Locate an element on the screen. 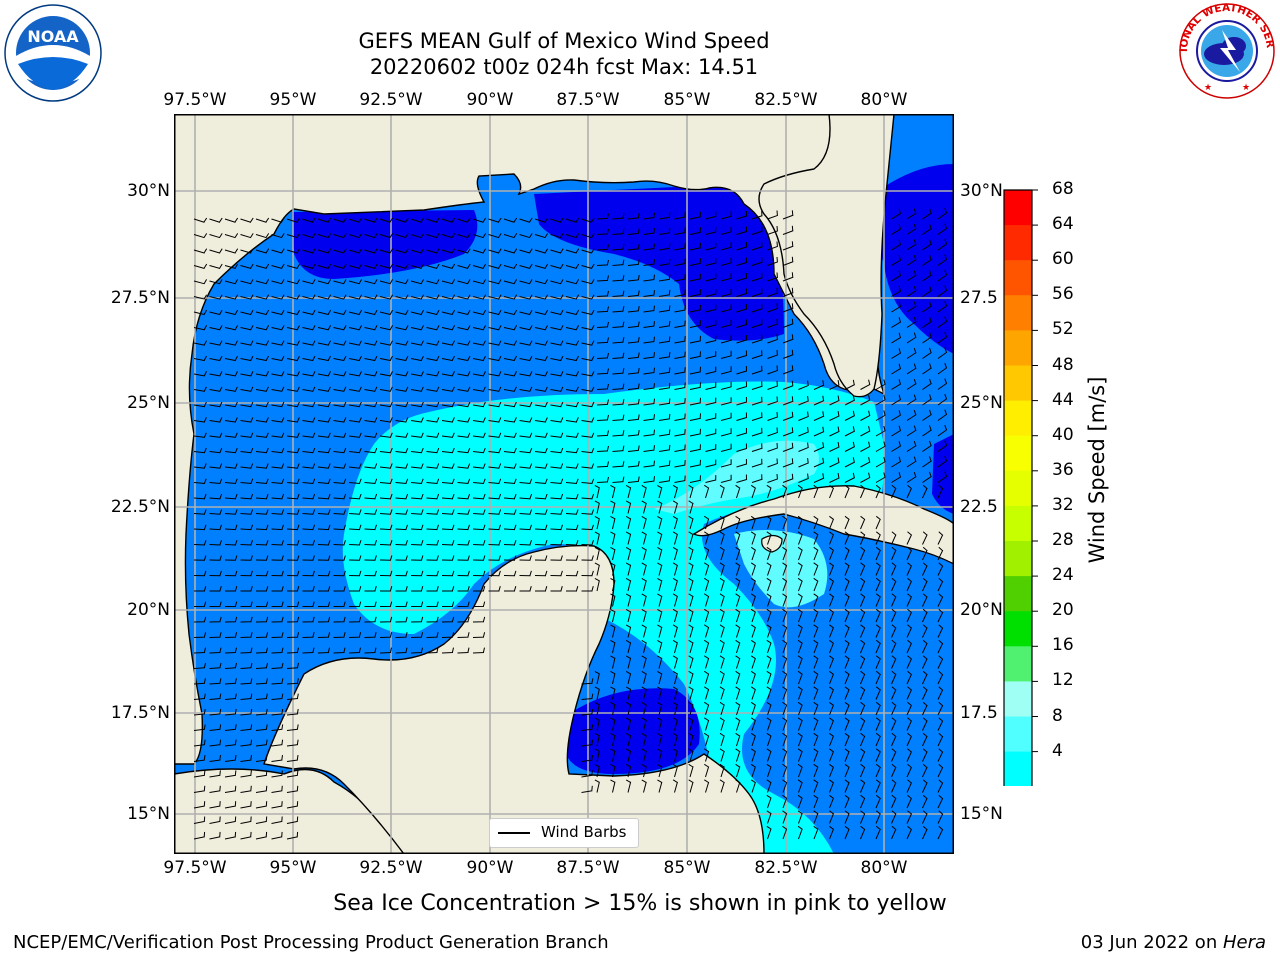 This screenshot has width=1280, height=960. footer-date: 03 Jun 2022 on Hera is located at coordinates (1173, 942).